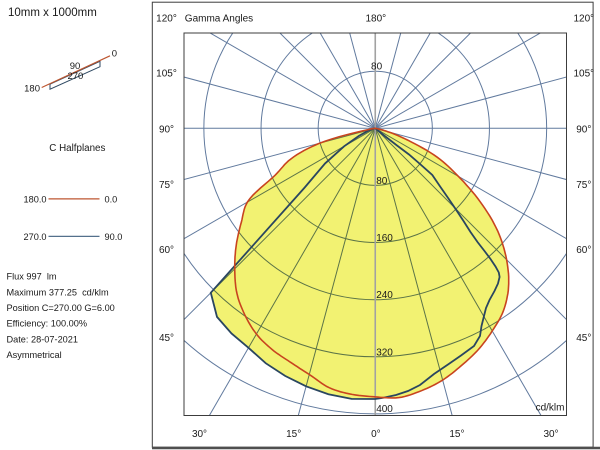 The image size is (600, 450). I want to click on svg-text: 180°, so click(375, 18).